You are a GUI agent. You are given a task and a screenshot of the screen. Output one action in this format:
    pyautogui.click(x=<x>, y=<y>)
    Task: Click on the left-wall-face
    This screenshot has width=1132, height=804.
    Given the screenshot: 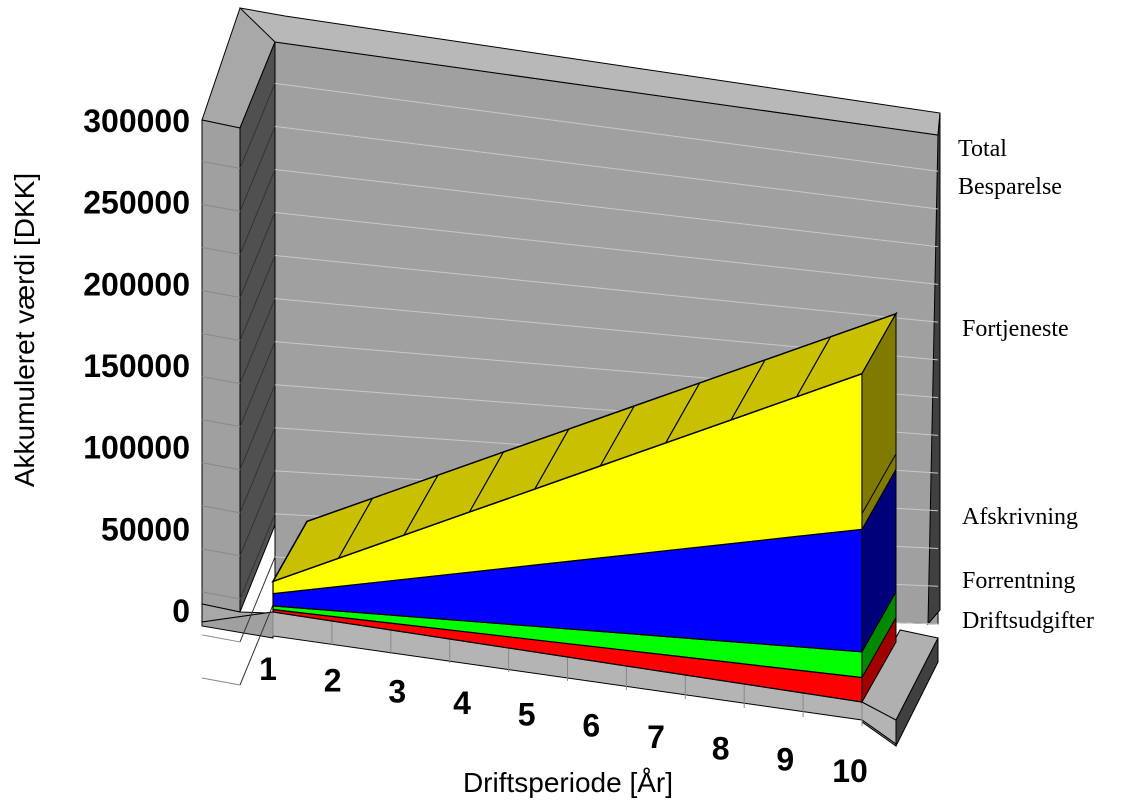 What is the action you would take?
    pyautogui.click(x=221, y=366)
    